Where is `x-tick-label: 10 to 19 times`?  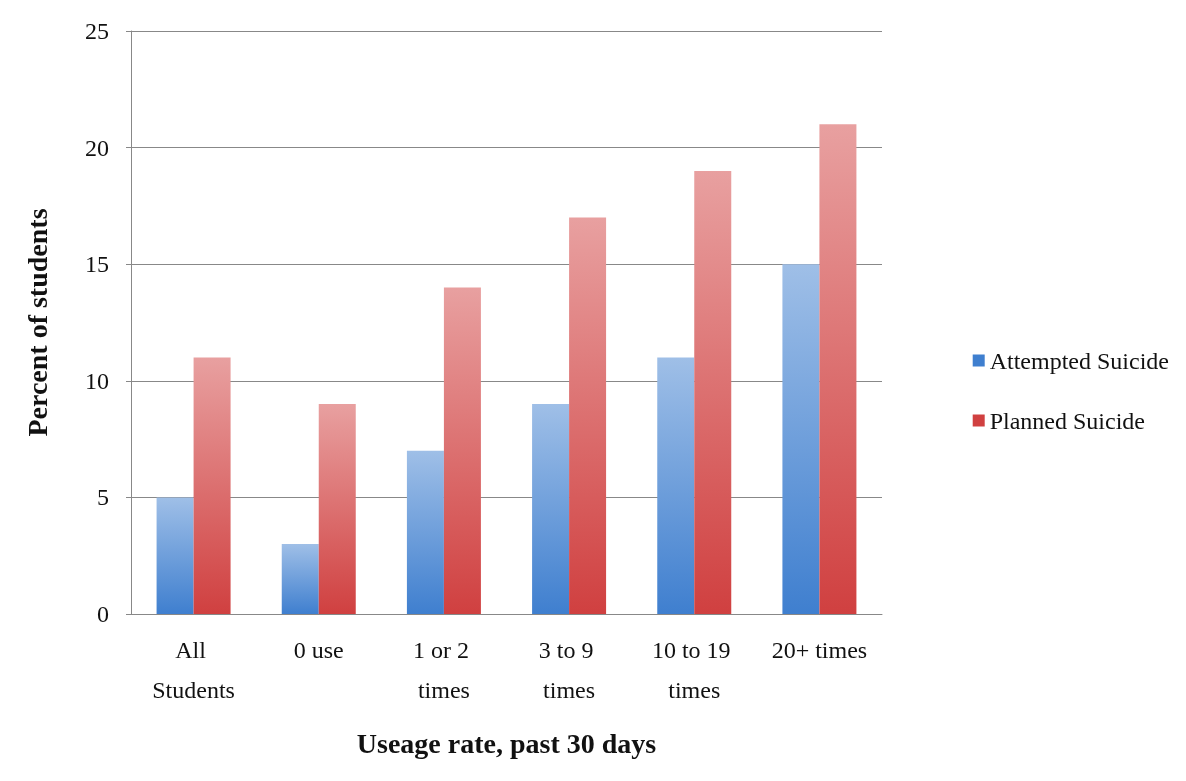
x-tick-label: 10 to 19 times is located at coordinates (694, 670).